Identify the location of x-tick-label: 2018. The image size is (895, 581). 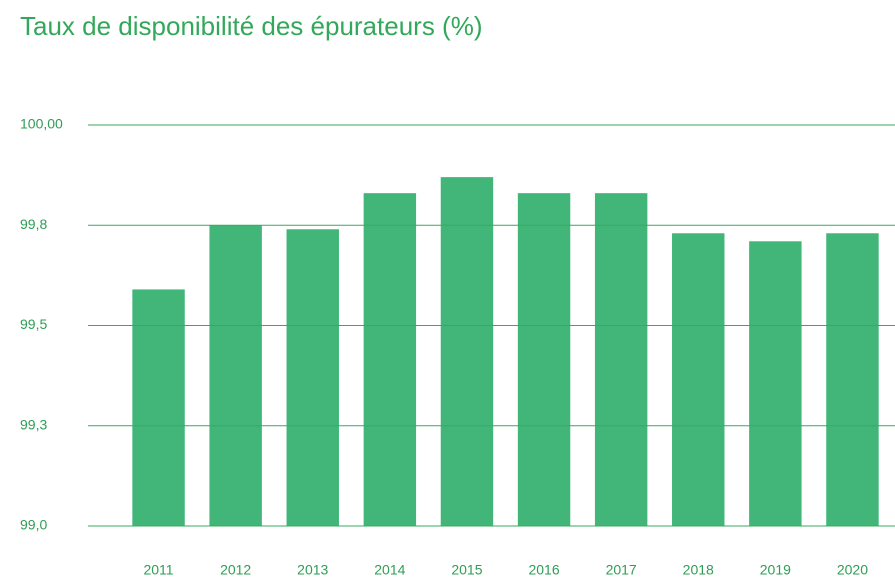
(698, 570).